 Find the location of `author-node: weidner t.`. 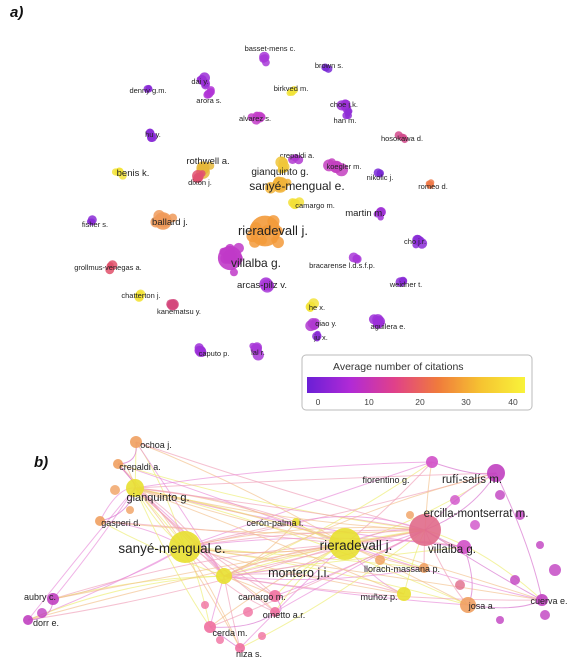

author-node: weidner t. is located at coordinates (406, 282).